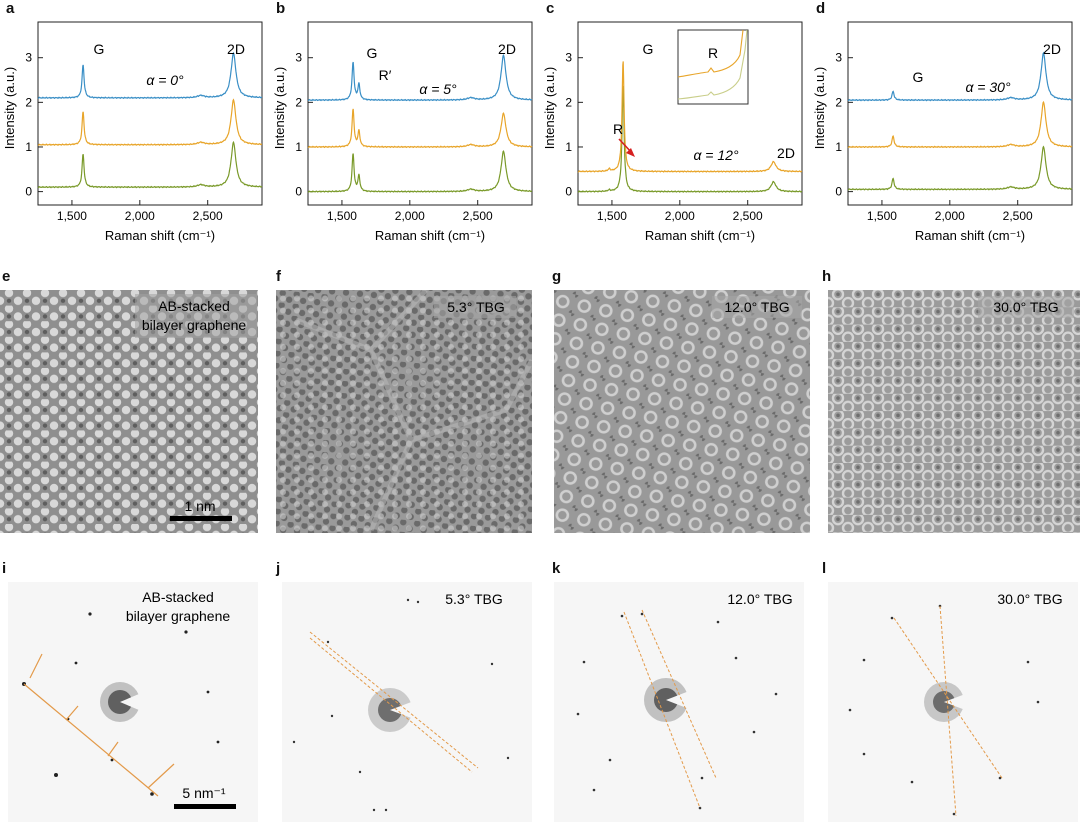  What do you see at coordinates (10, 8) in the screenshot?
I see `panel-label: a` at bounding box center [10, 8].